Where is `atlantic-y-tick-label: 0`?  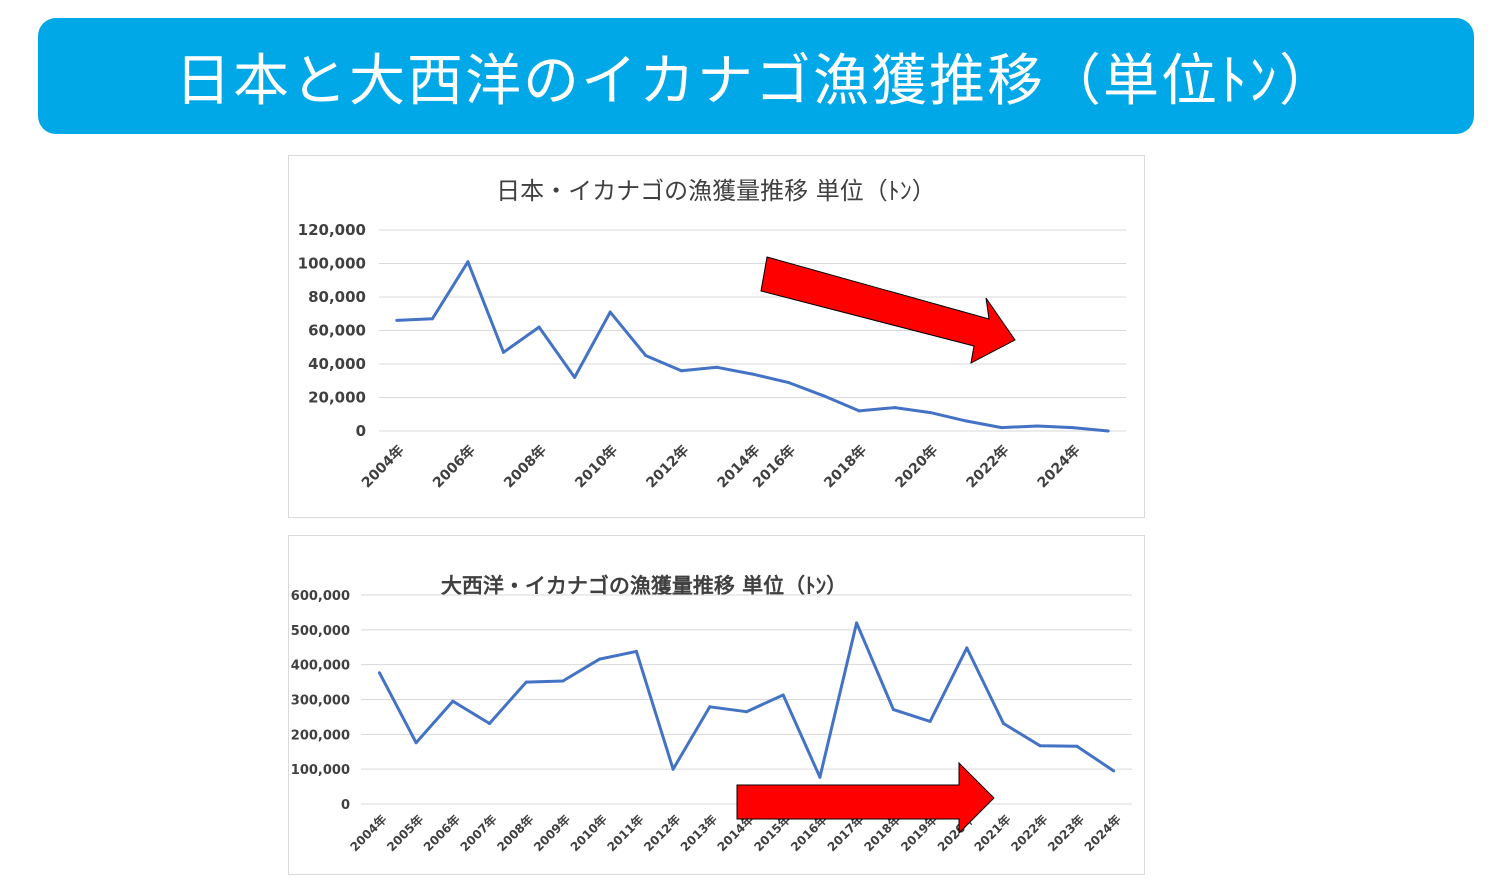
atlantic-y-tick-label: 0 is located at coordinates (345, 805).